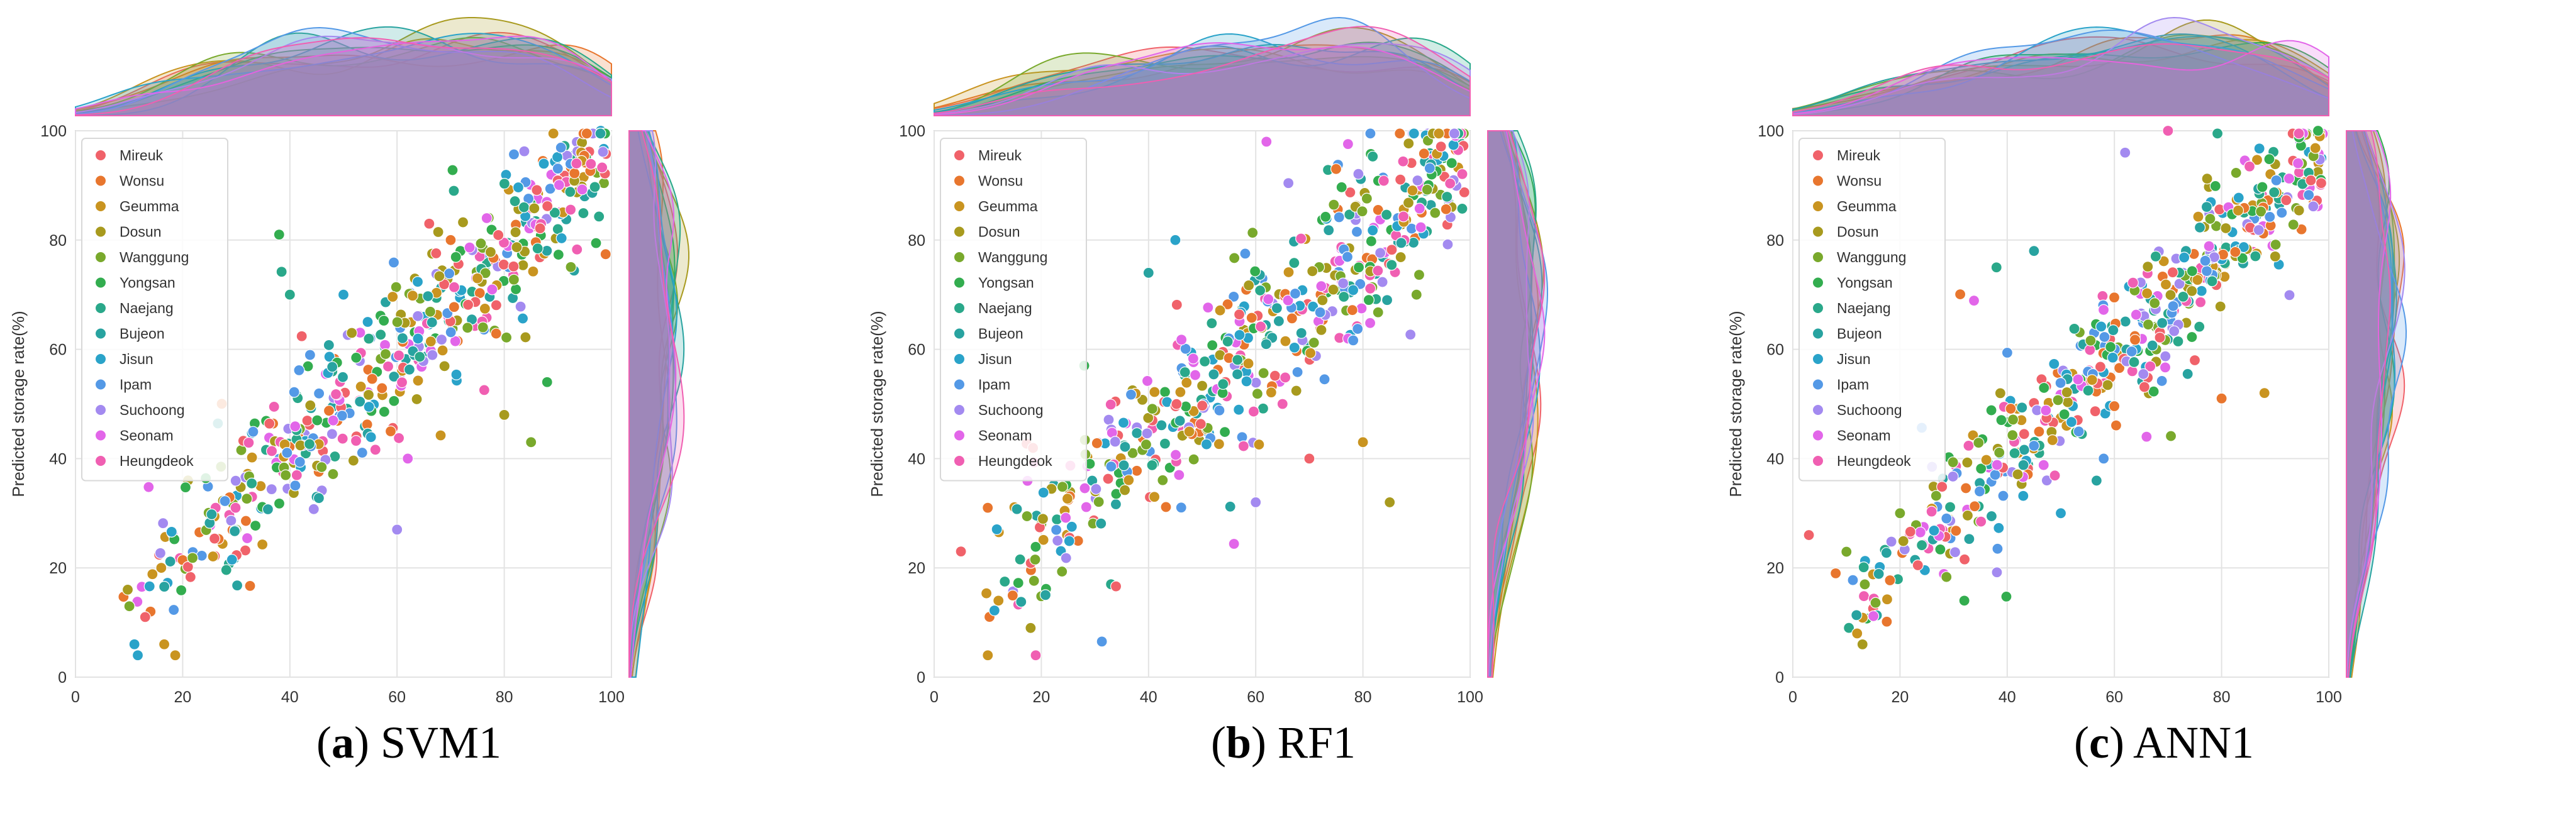 The image size is (2576, 823). I want to click on kde-top-naejang, so click(343, 74).